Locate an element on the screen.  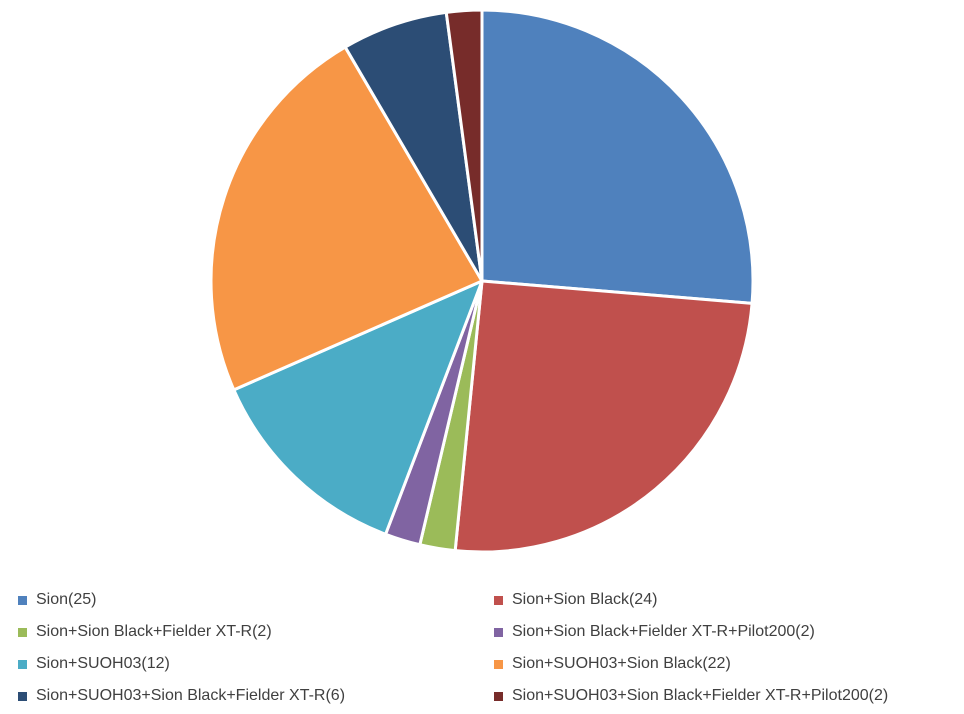
legend-item-7: Sion+SUOH03+Sion Black+Fielder XT-R(6) is located at coordinates (181, 696).